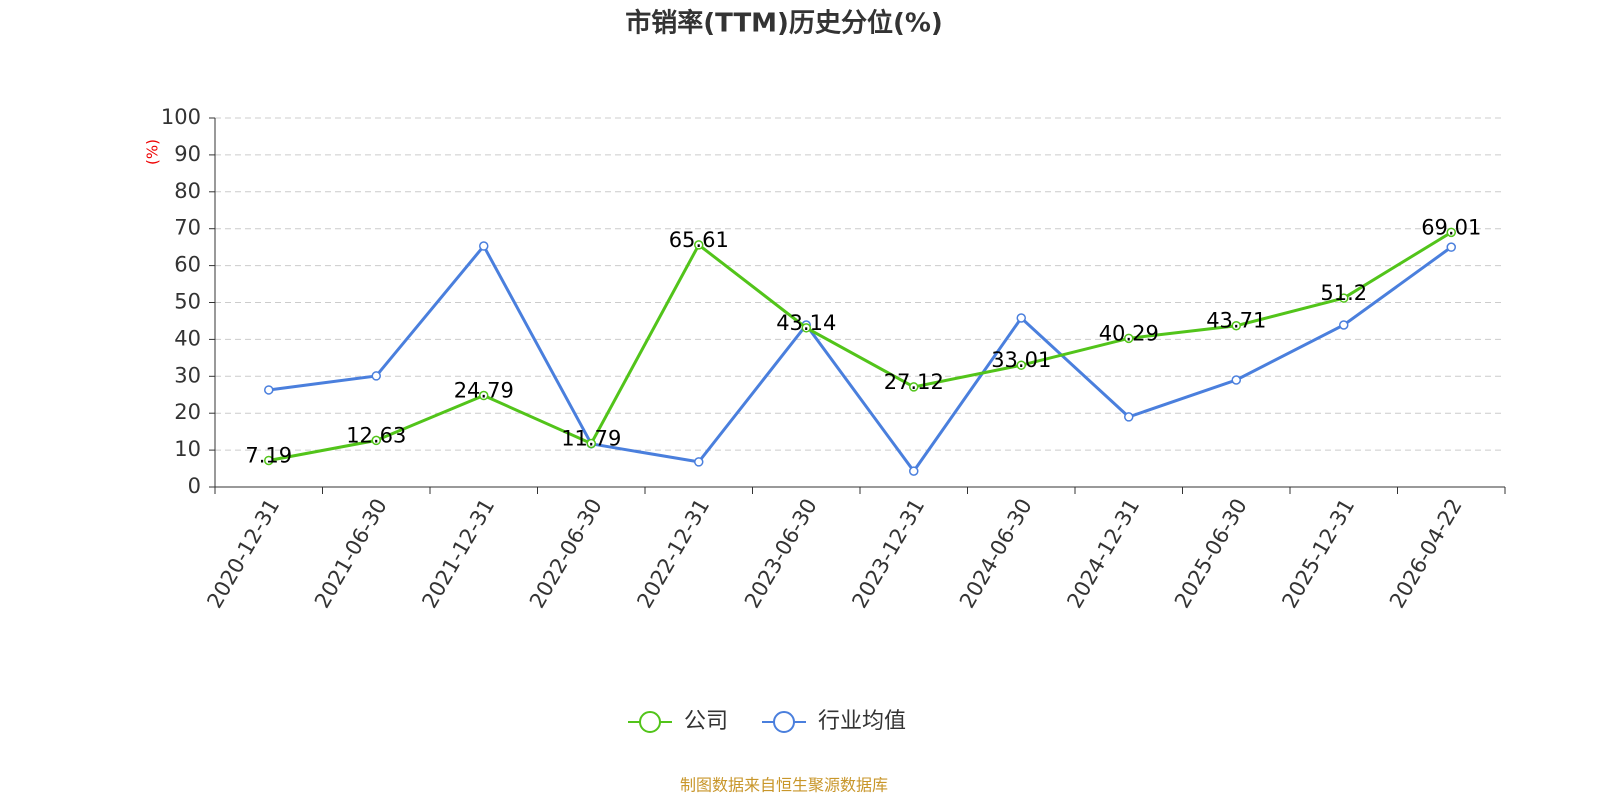 The width and height of the screenshot is (1600, 800). Describe the element at coordinates (187, 228) in the screenshot. I see `y-tick-label: 70` at that location.